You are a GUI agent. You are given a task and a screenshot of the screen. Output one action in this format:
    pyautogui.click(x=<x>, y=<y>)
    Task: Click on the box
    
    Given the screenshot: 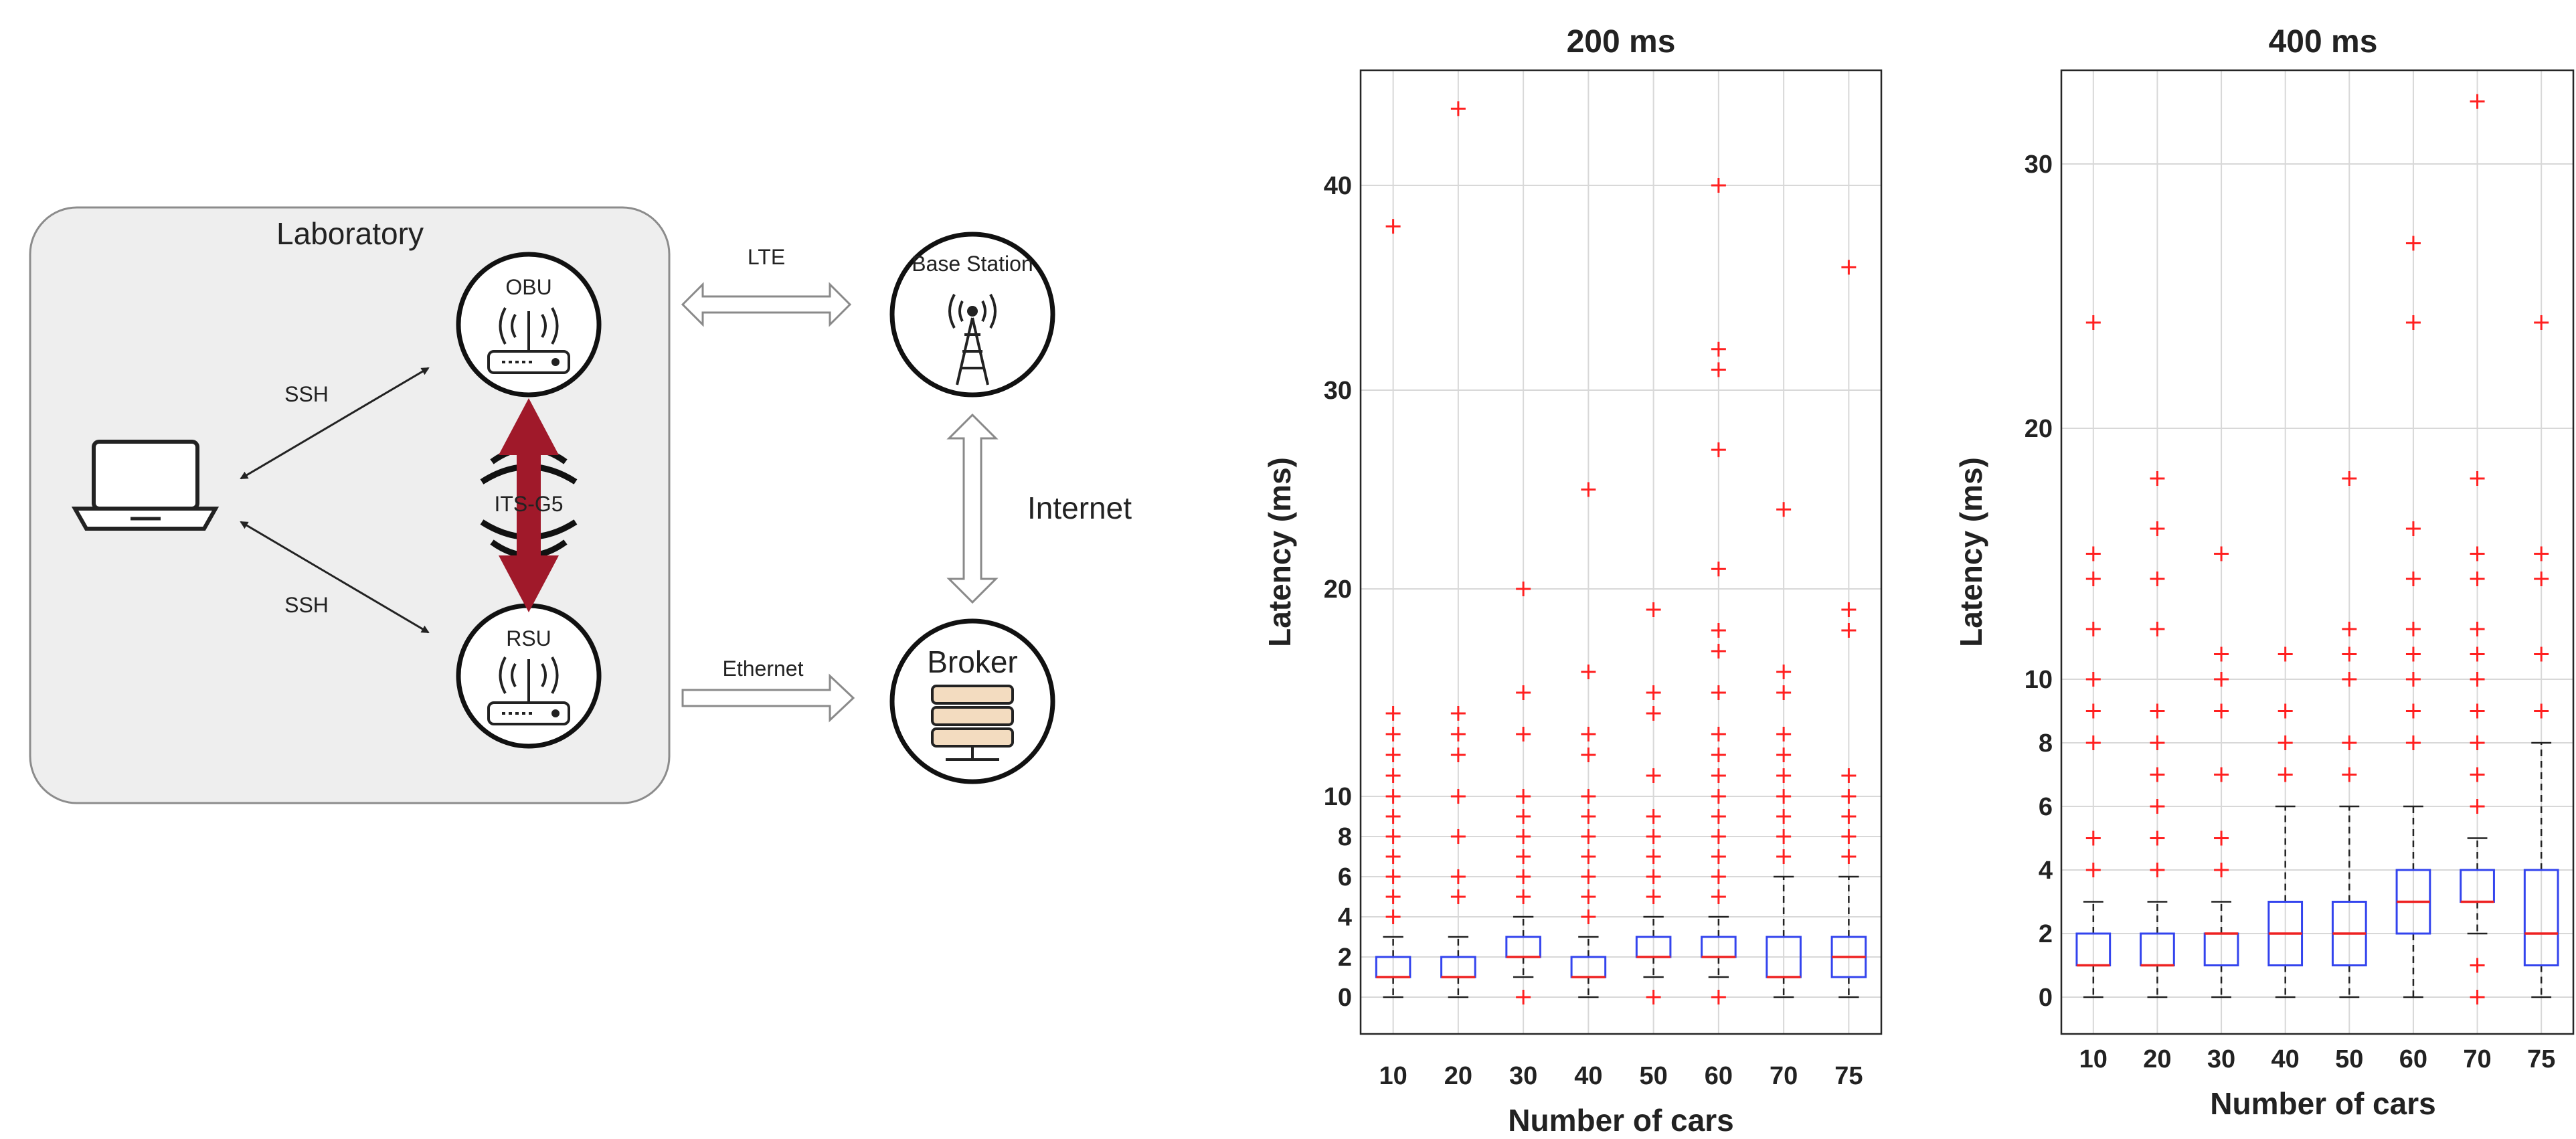 What is the action you would take?
    pyautogui.click(x=2285, y=933)
    